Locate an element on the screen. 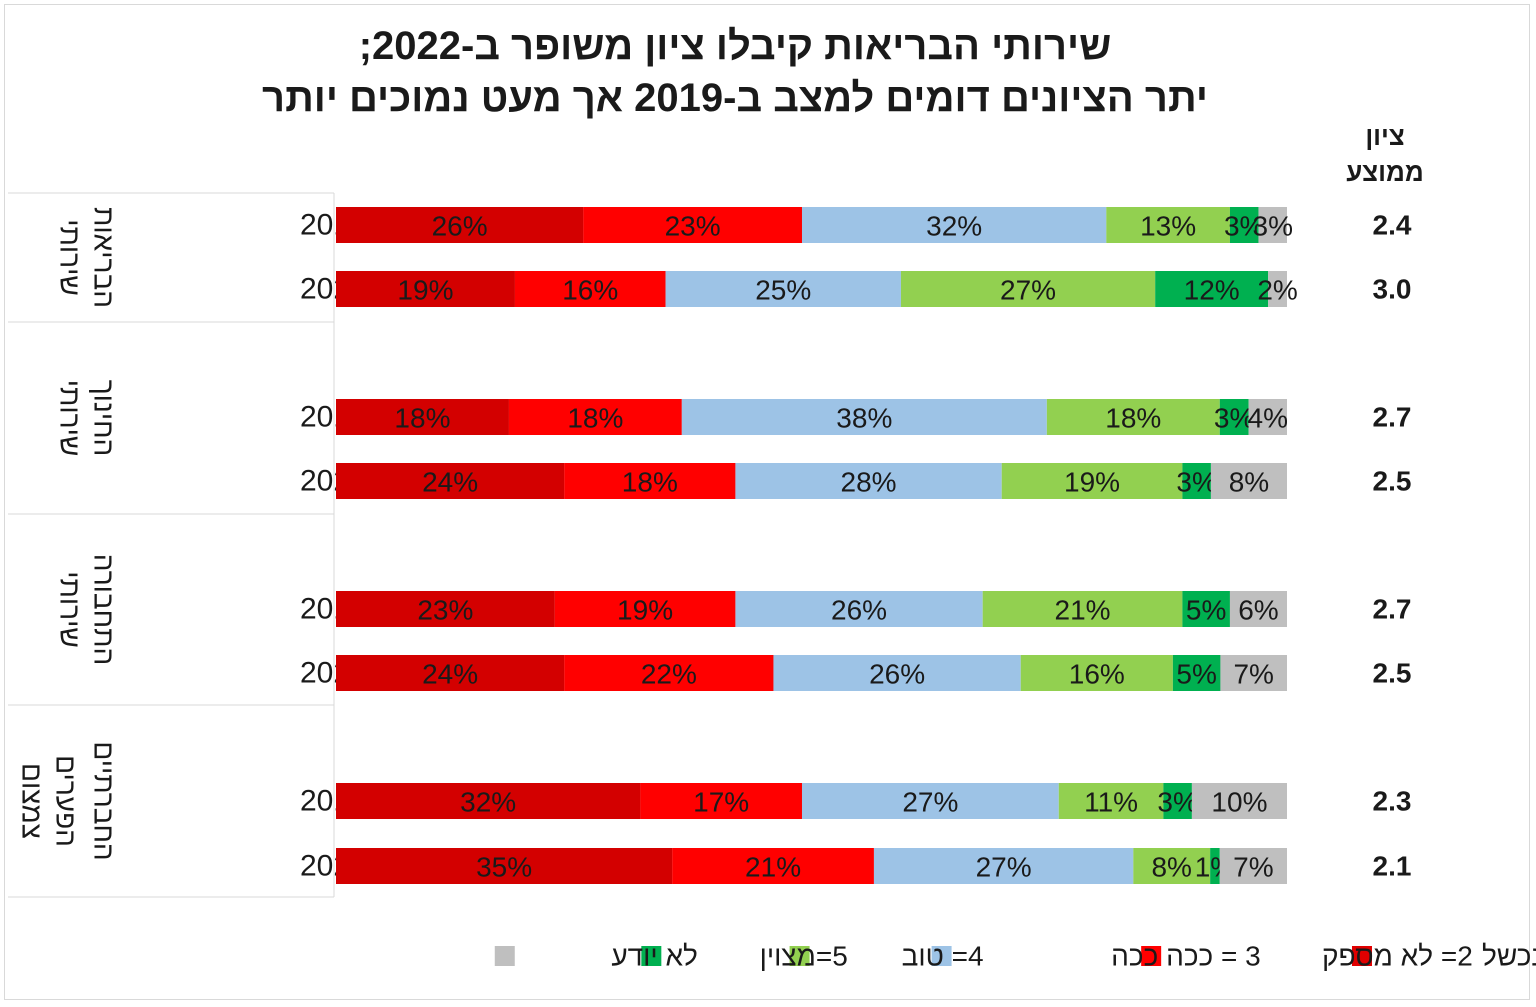 Image resolution: width=1536 pixels, height=1007 pixels. data-label: 7% is located at coordinates (1253, 674).